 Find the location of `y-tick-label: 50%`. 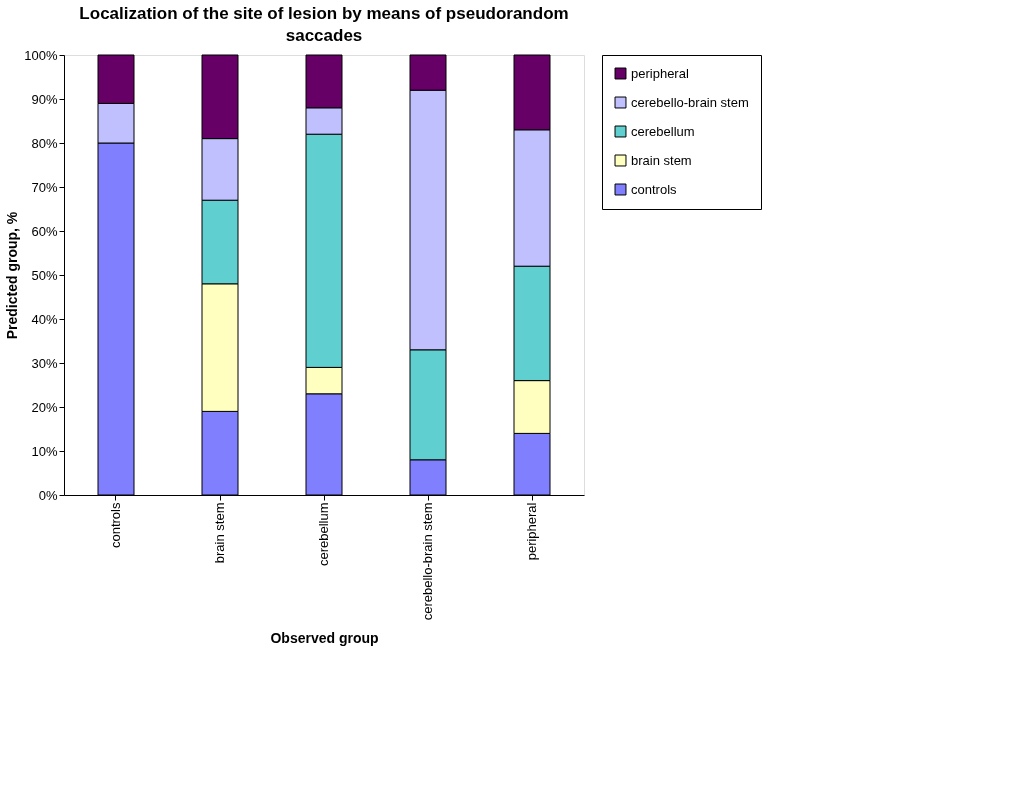

y-tick-label: 50% is located at coordinates (44, 275).